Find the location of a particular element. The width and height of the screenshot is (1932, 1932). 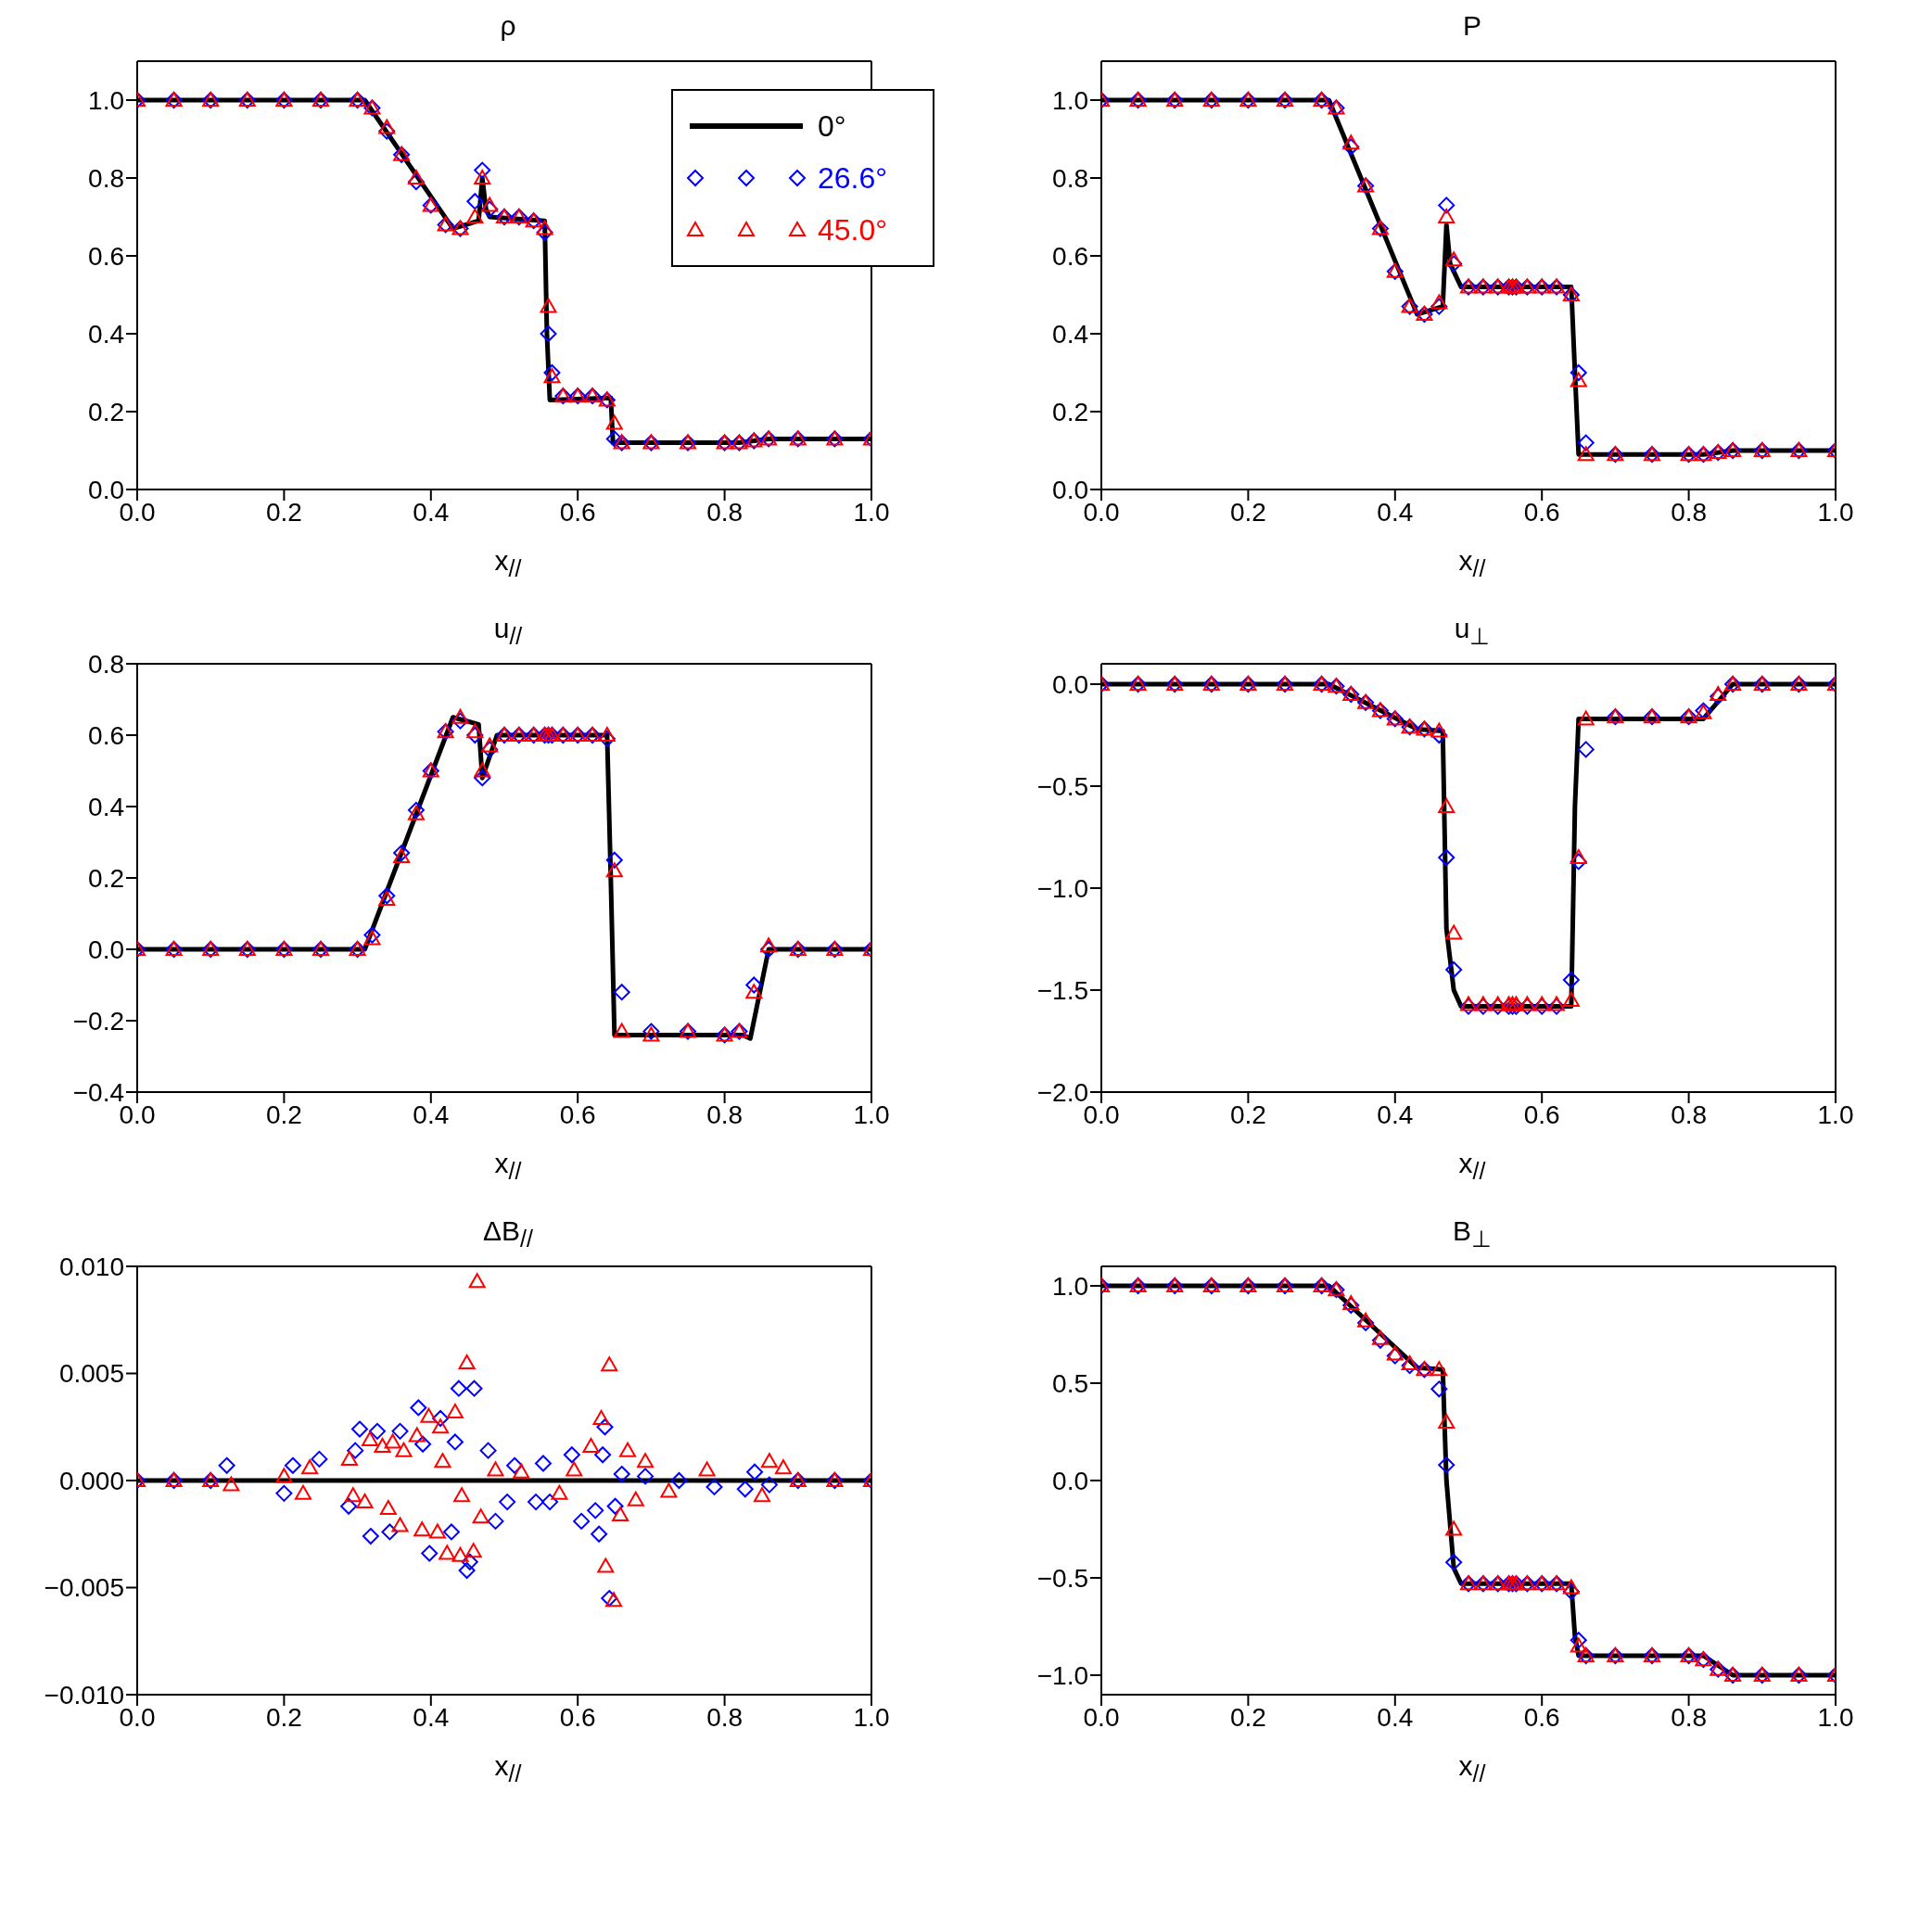

legend-label: 26.6° is located at coordinates (853, 178).